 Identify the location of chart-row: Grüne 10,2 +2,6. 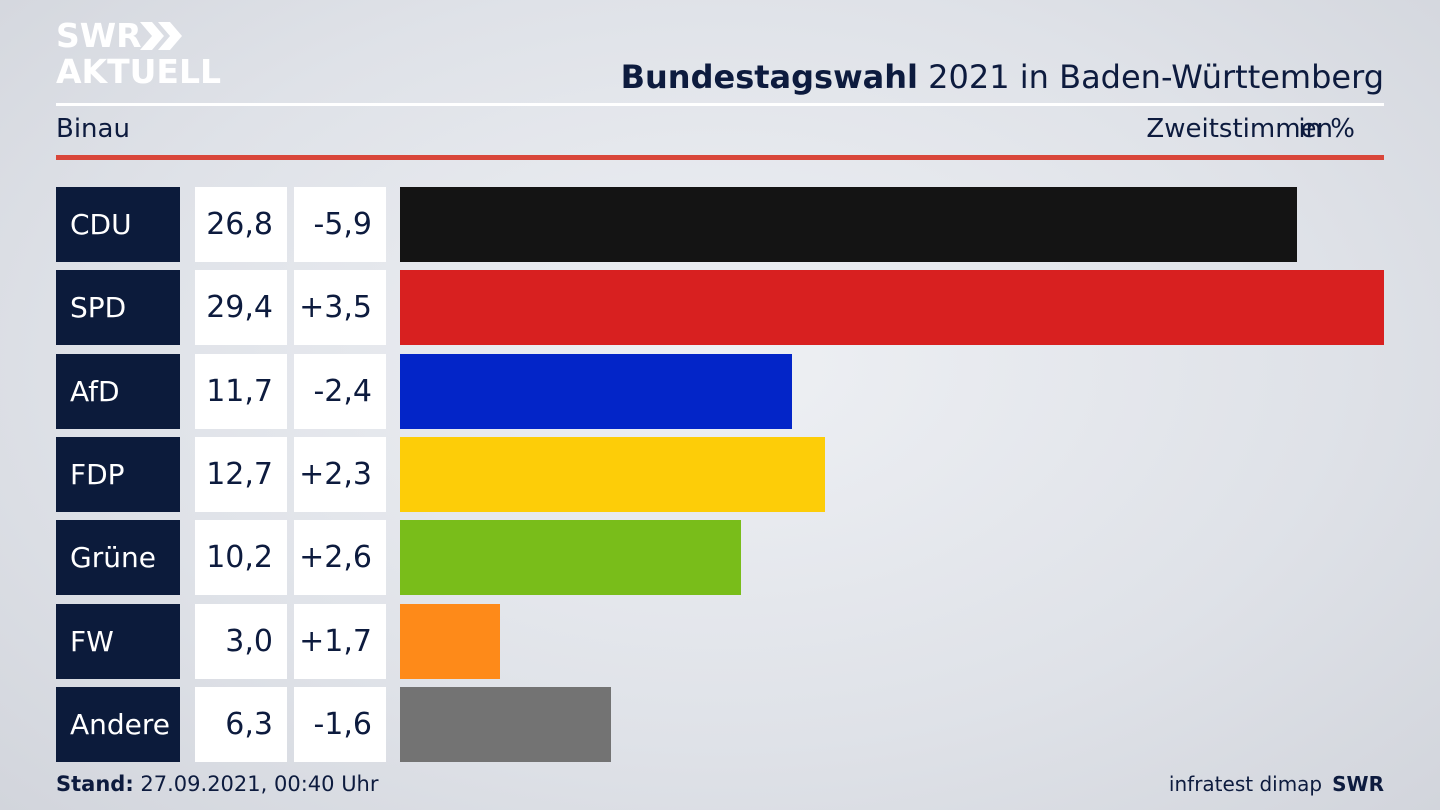
(720, 557).